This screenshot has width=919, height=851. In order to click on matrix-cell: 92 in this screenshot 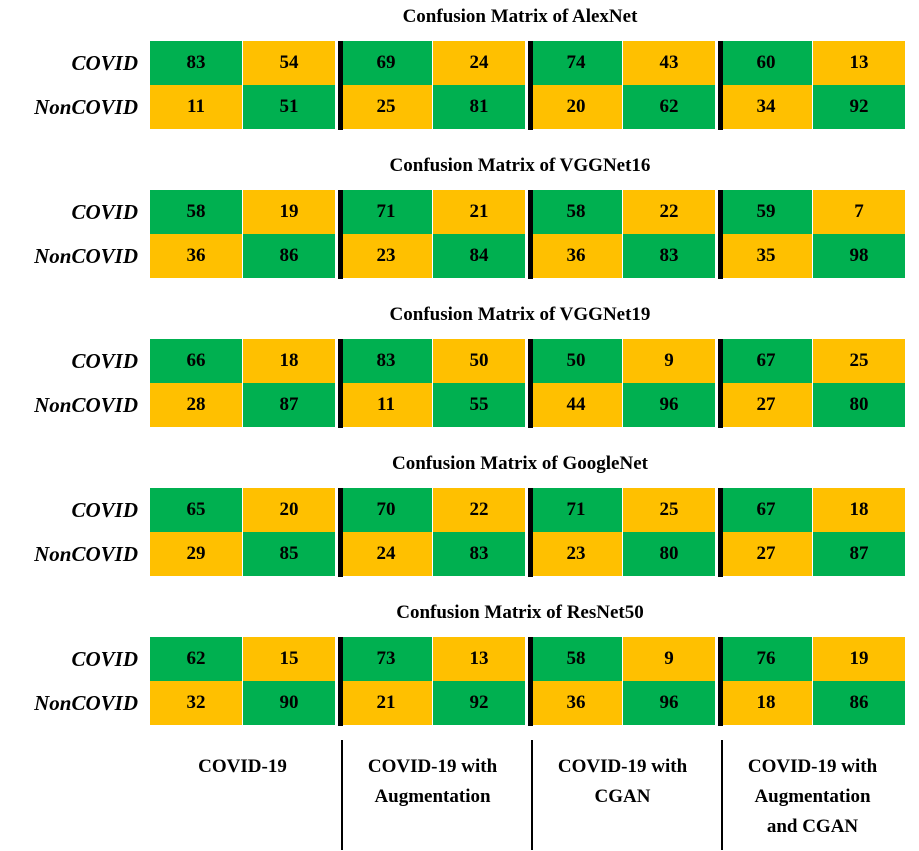, I will do `click(479, 703)`.